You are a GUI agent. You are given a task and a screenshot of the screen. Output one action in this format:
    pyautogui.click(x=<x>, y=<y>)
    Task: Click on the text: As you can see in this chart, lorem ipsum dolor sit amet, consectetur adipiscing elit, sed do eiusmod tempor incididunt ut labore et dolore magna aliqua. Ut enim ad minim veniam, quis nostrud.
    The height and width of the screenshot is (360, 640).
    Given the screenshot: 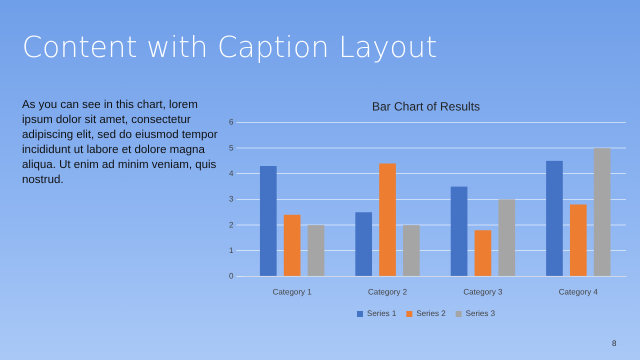 What is the action you would take?
    pyautogui.click(x=120, y=143)
    